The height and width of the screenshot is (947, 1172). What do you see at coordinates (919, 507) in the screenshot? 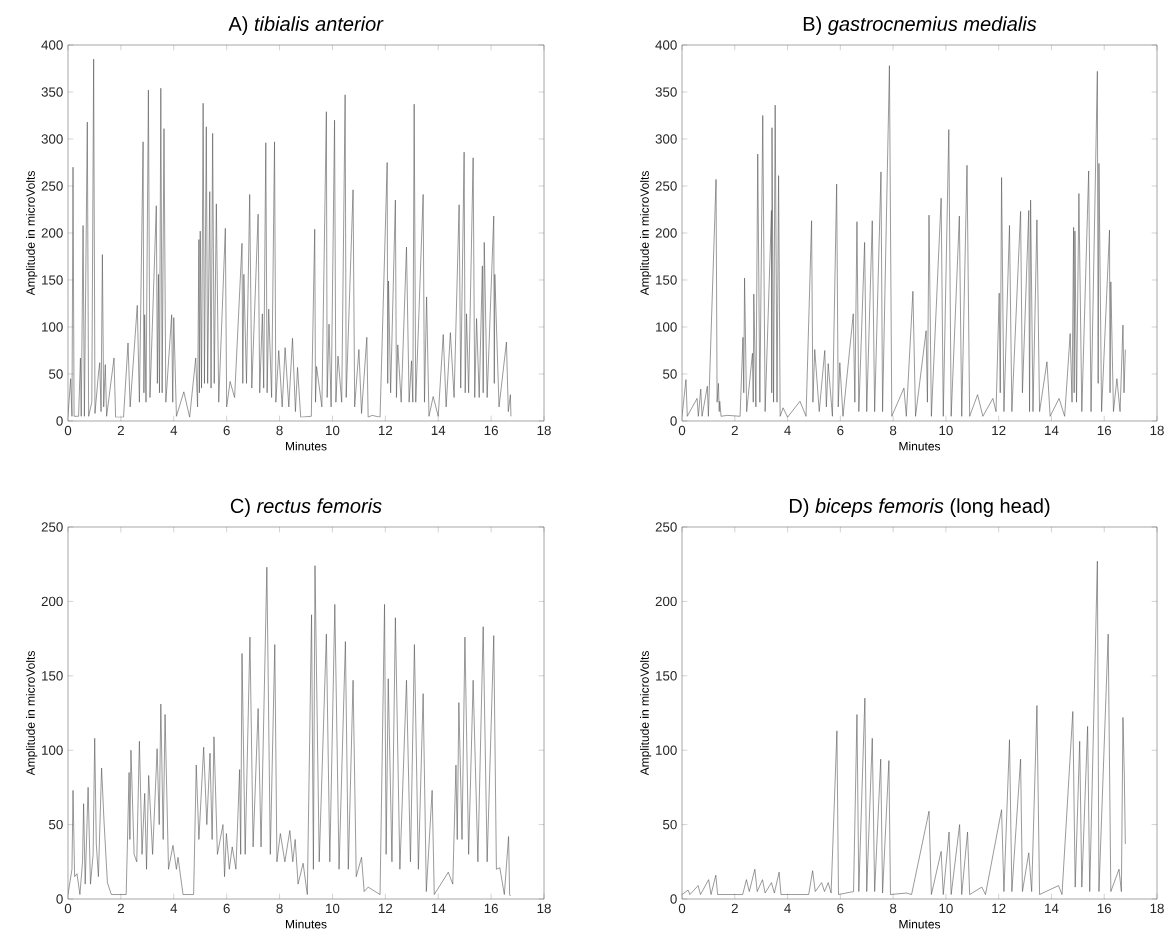
I see `chart-title: D) biceps femoris (long head)` at bounding box center [919, 507].